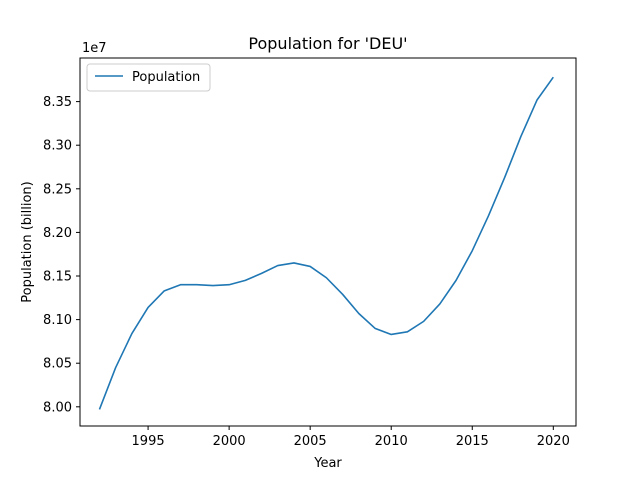 The width and height of the screenshot is (640, 480). I want to click on y-axis-offset-label: 1e7, so click(94, 48).